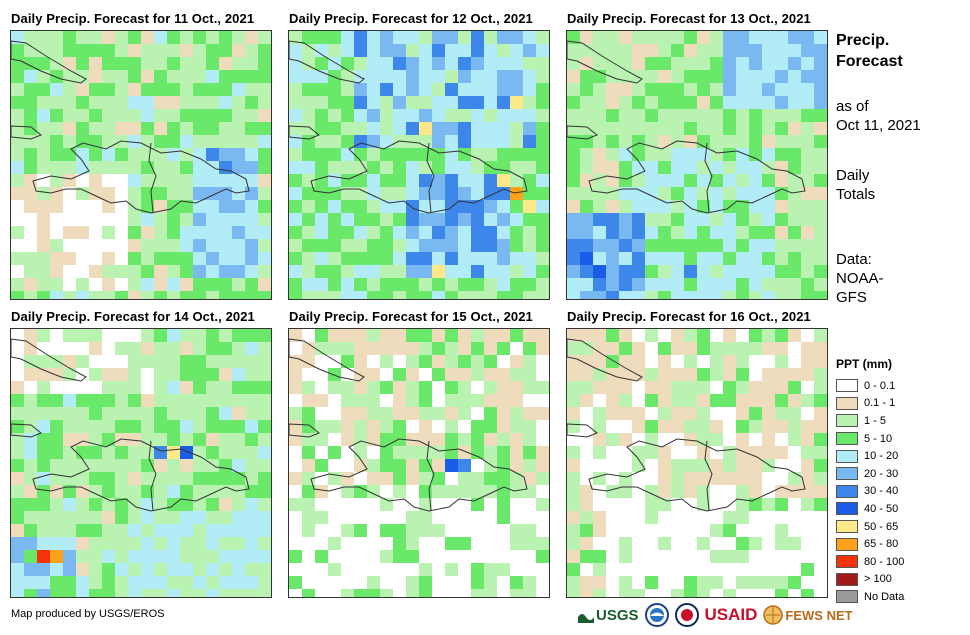 The width and height of the screenshot is (970, 635). What do you see at coordinates (847, 421) in the screenshot?
I see `legend-swatch` at bounding box center [847, 421].